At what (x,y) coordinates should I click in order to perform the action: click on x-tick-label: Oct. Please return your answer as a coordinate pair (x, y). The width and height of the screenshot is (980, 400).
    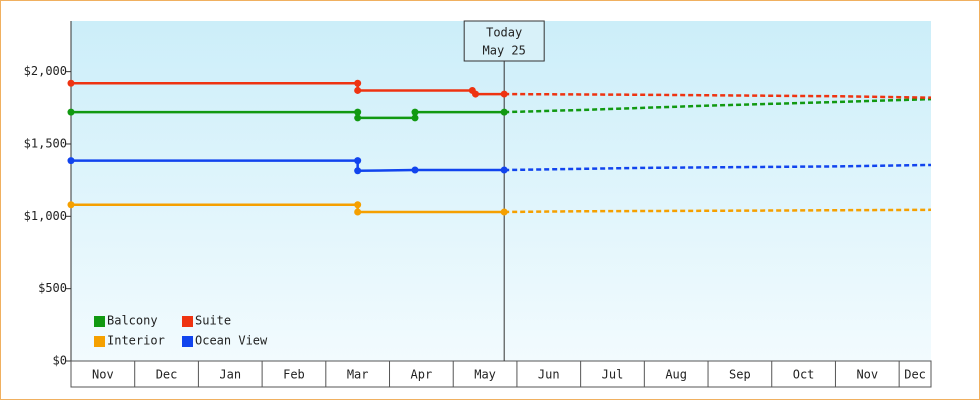
    Looking at the image, I should click on (804, 375).